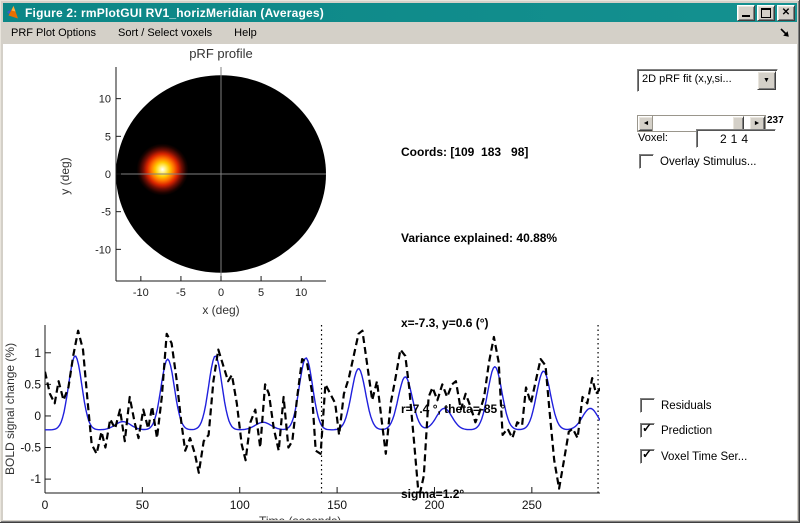 Image resolution: width=800 pixels, height=523 pixels. What do you see at coordinates (35, 479) in the screenshot?
I see `tick-label: -1` at bounding box center [35, 479].